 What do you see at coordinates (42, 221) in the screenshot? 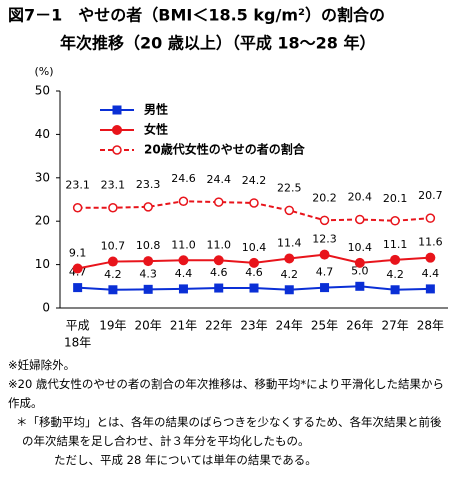
I see `y-tick-label: 20` at bounding box center [42, 221].